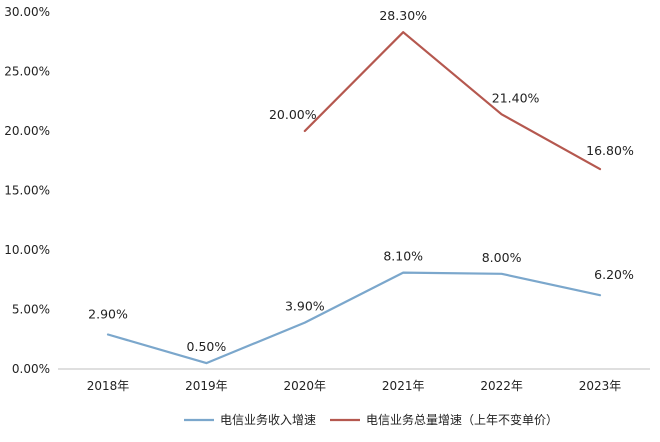  I want to click on data-label: 8.10%, so click(403, 256).